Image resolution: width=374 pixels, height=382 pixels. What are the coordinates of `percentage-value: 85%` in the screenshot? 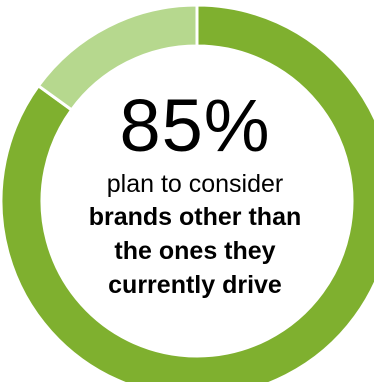 It's located at (195, 125).